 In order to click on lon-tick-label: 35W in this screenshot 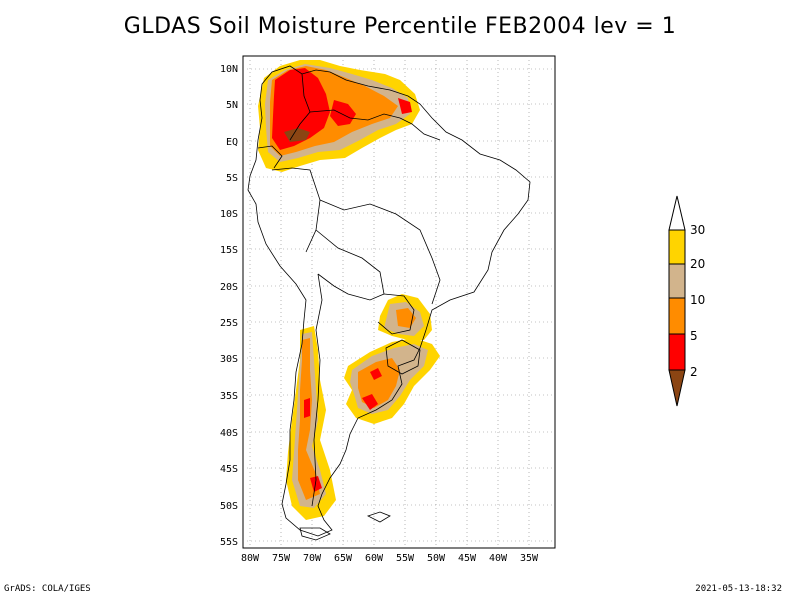, I will do `click(529, 558)`.